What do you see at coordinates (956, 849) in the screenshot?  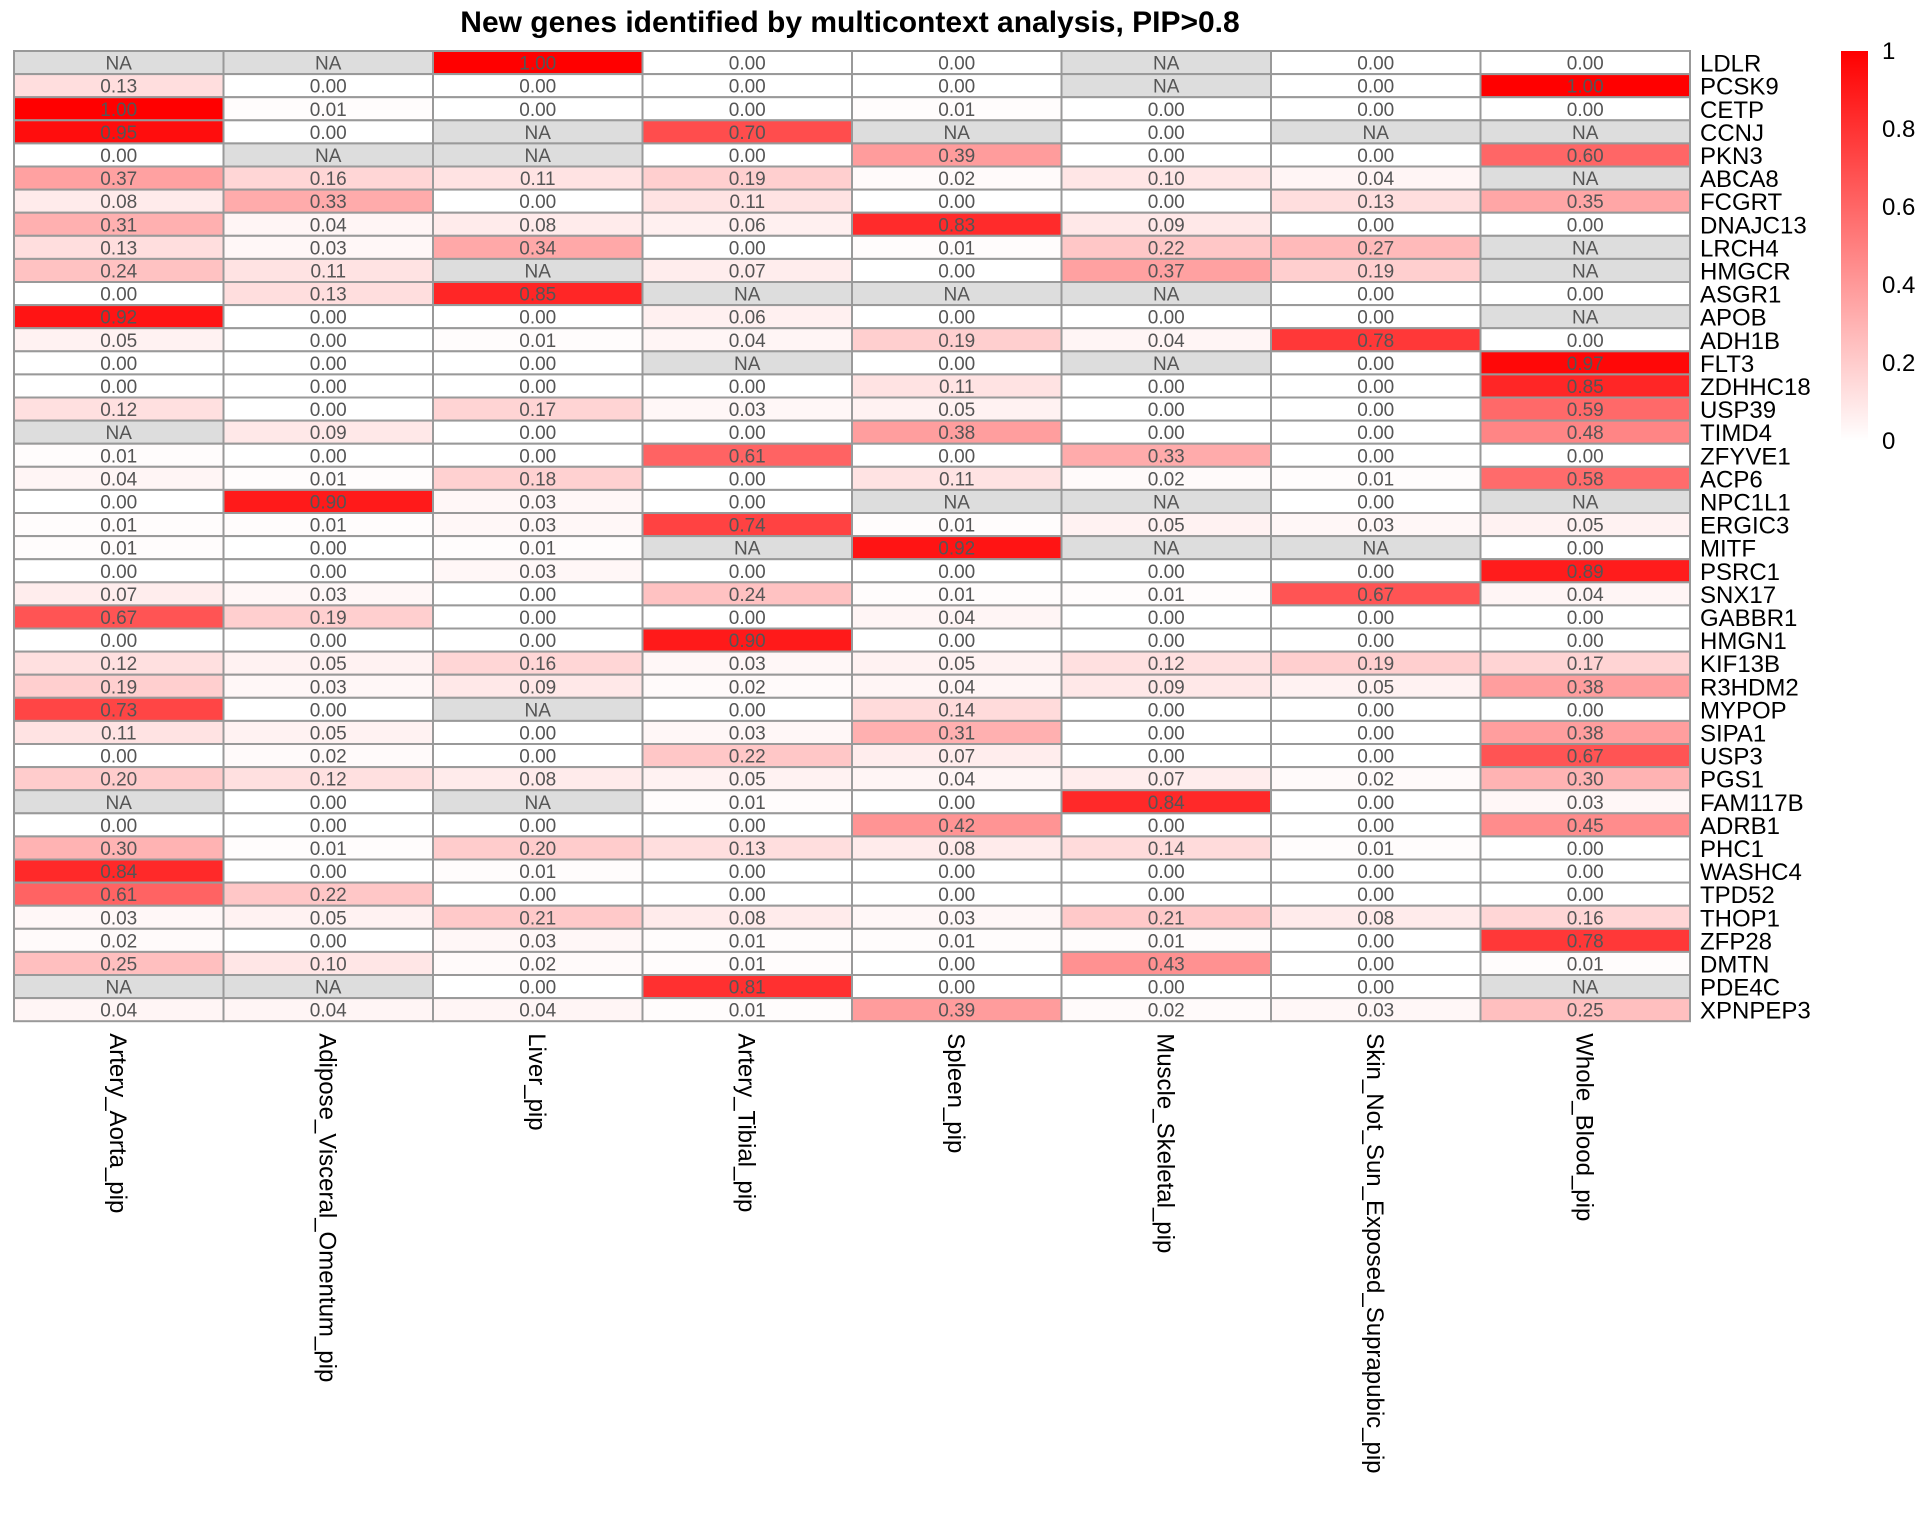 I see `cell-value-label: 0.08` at bounding box center [956, 849].